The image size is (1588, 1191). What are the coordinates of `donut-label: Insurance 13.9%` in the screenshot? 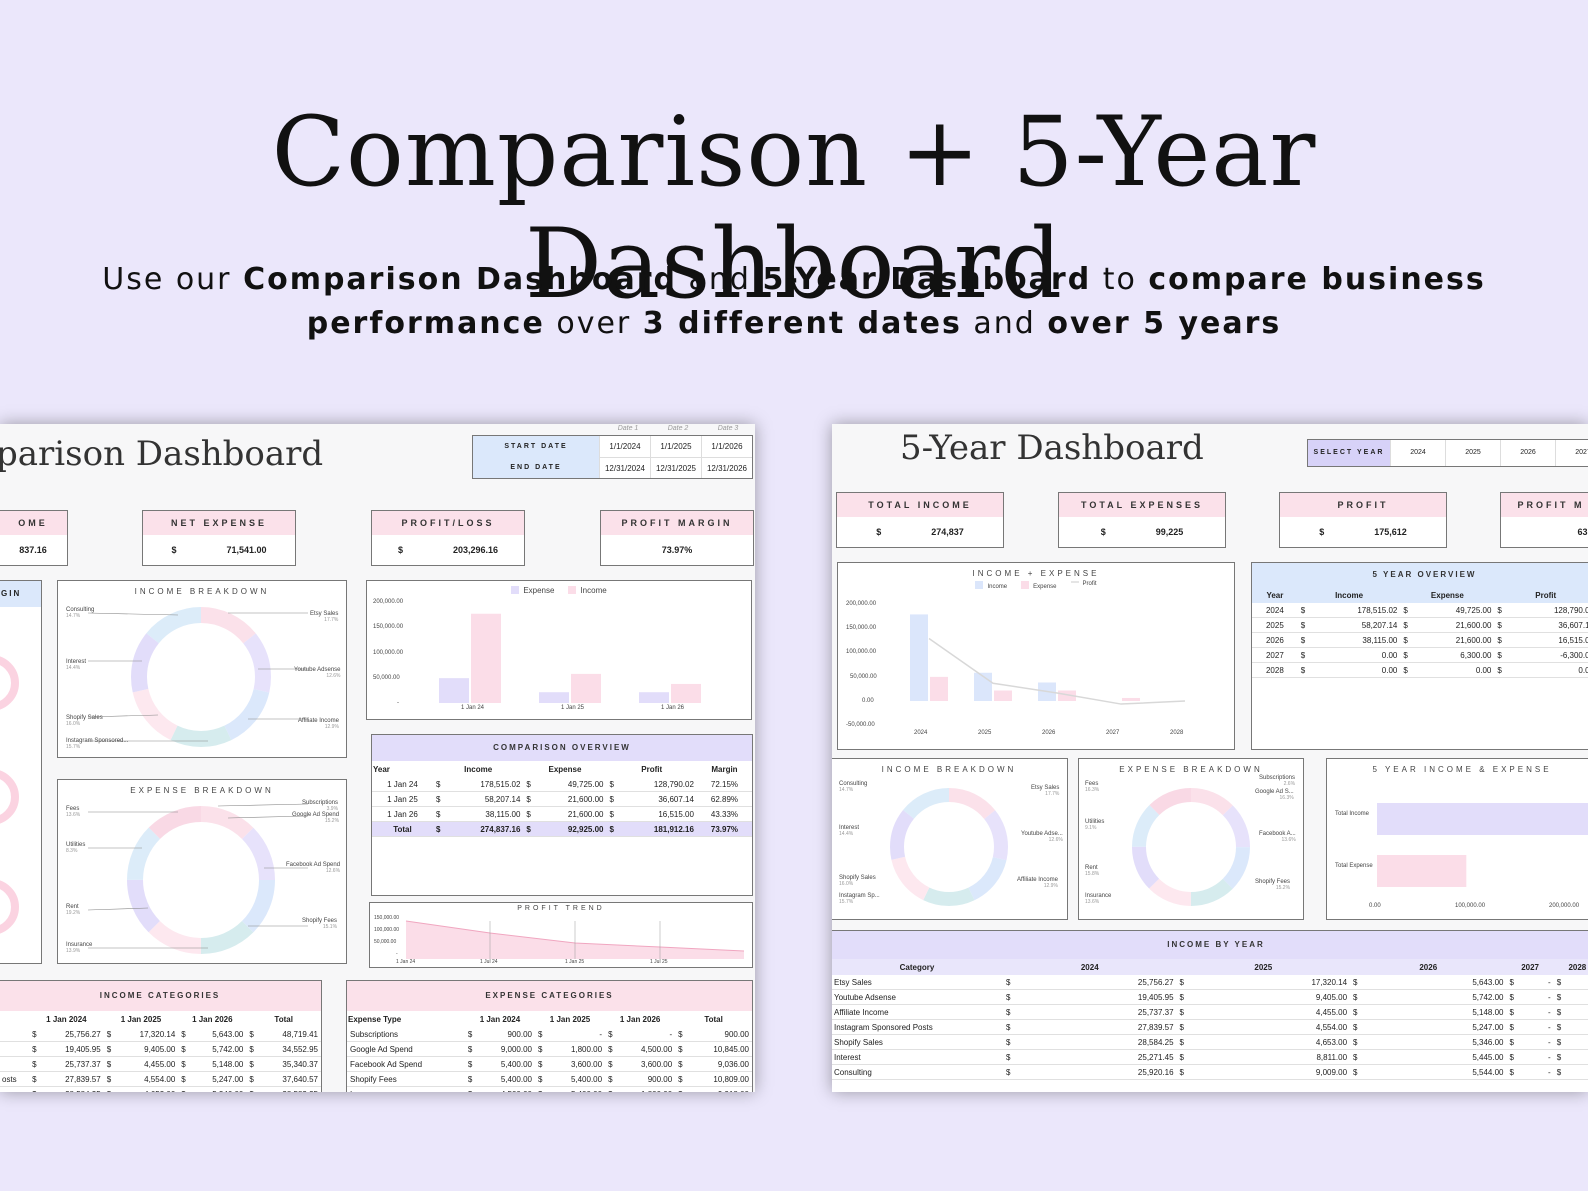 It's located at (79, 948).